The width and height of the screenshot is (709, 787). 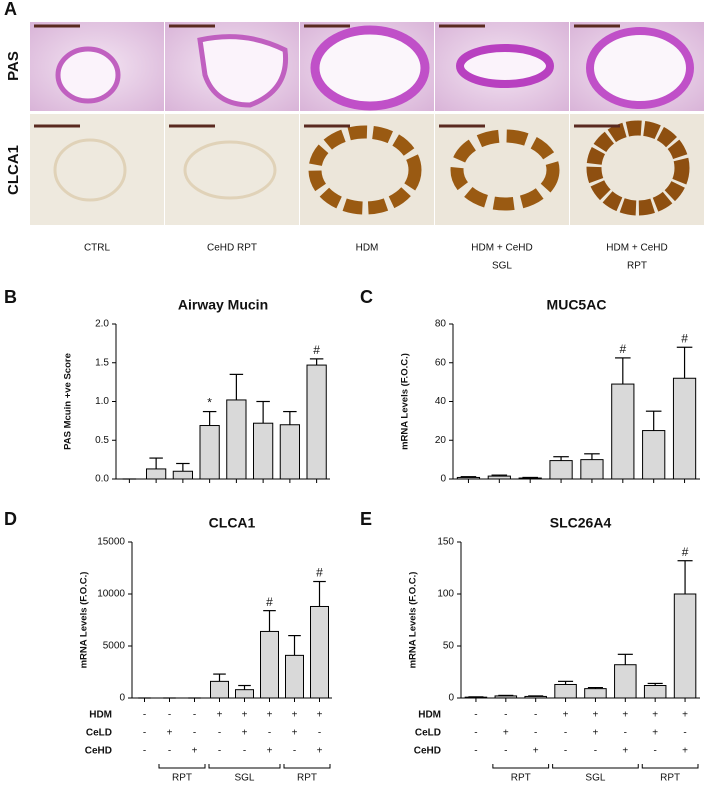 I want to click on column-label: CeHD RPT, so click(x=232, y=248).